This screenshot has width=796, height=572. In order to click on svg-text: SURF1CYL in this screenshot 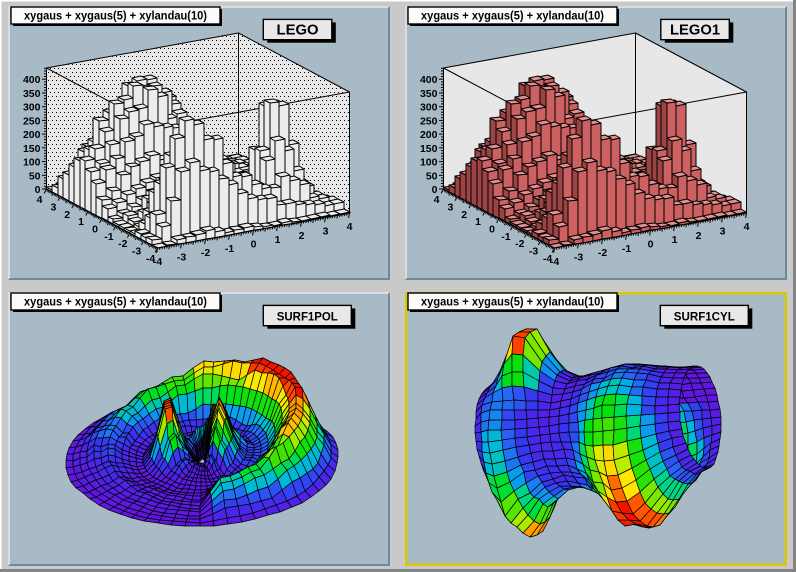, I will do `click(705, 316)`.